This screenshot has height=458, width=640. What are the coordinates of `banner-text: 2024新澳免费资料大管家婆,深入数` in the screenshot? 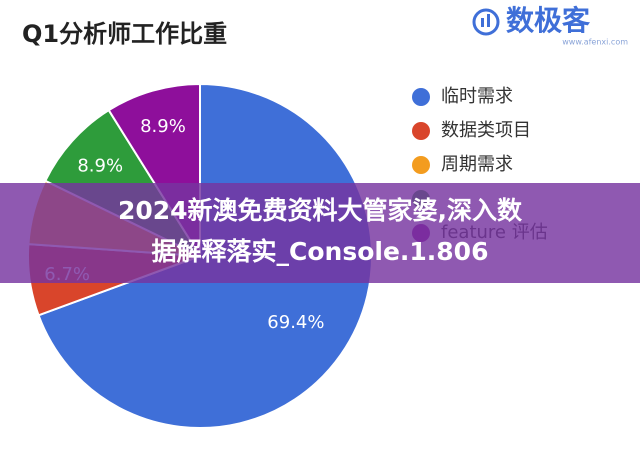 It's located at (320, 210).